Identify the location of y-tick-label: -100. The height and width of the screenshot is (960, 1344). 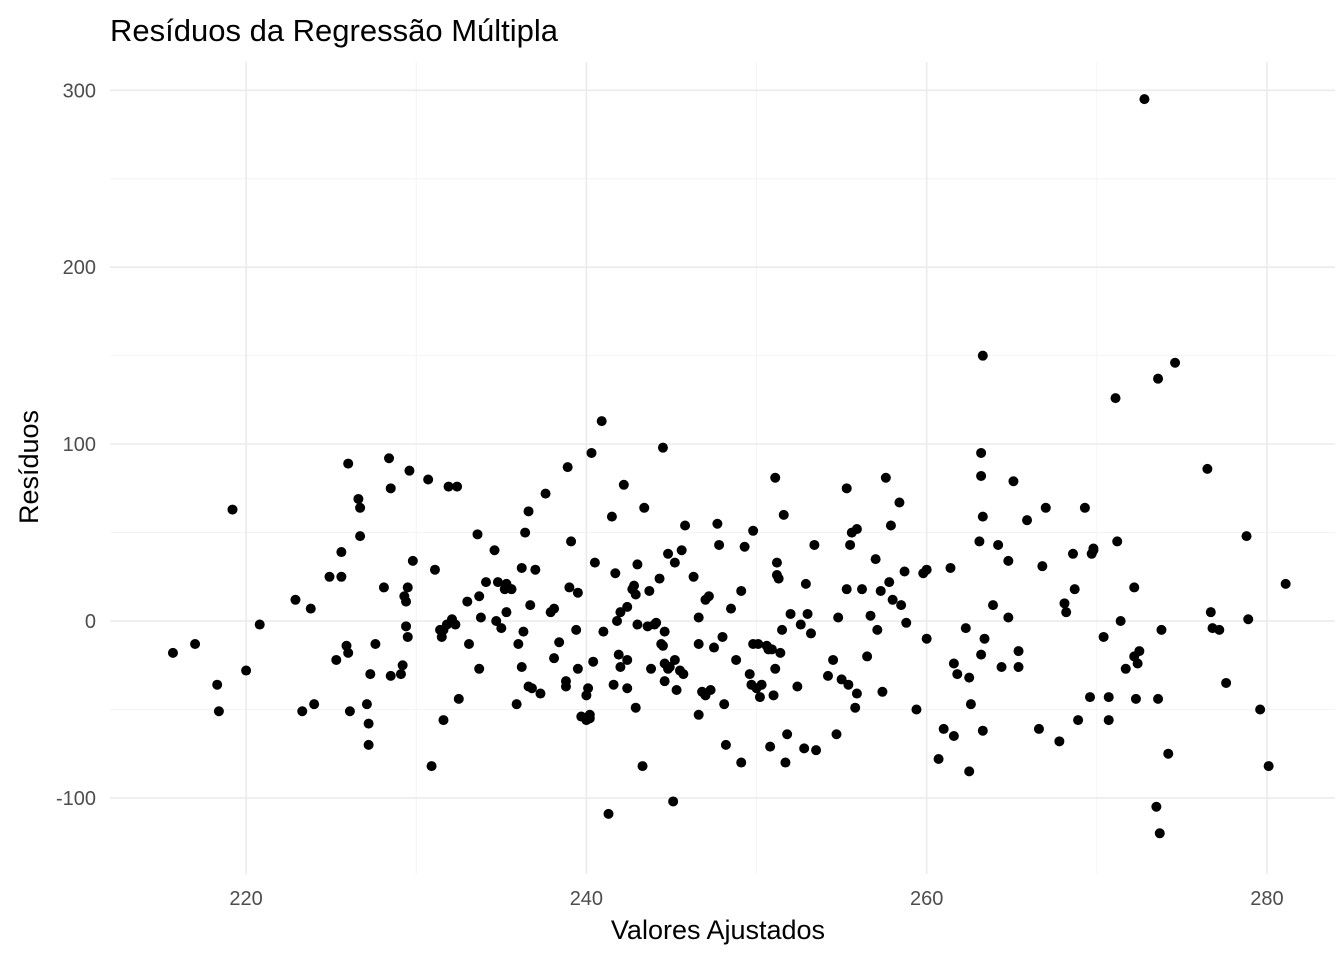
(76, 799).